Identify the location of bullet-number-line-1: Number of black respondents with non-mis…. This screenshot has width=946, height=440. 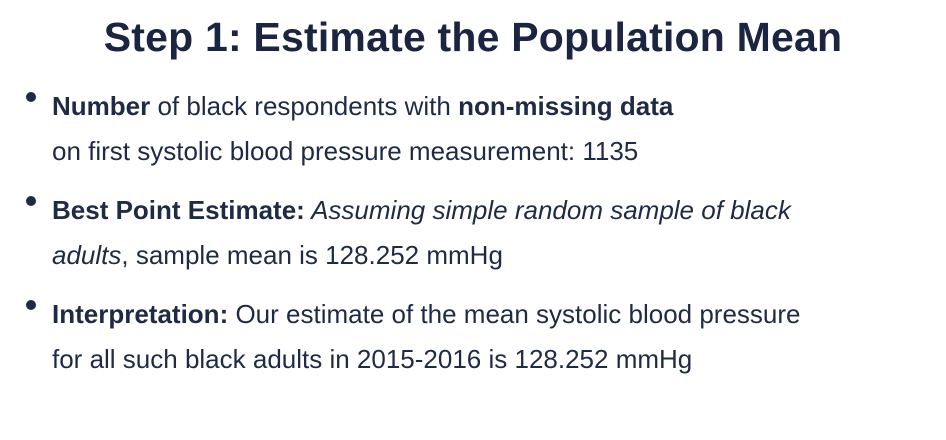
(492, 106).